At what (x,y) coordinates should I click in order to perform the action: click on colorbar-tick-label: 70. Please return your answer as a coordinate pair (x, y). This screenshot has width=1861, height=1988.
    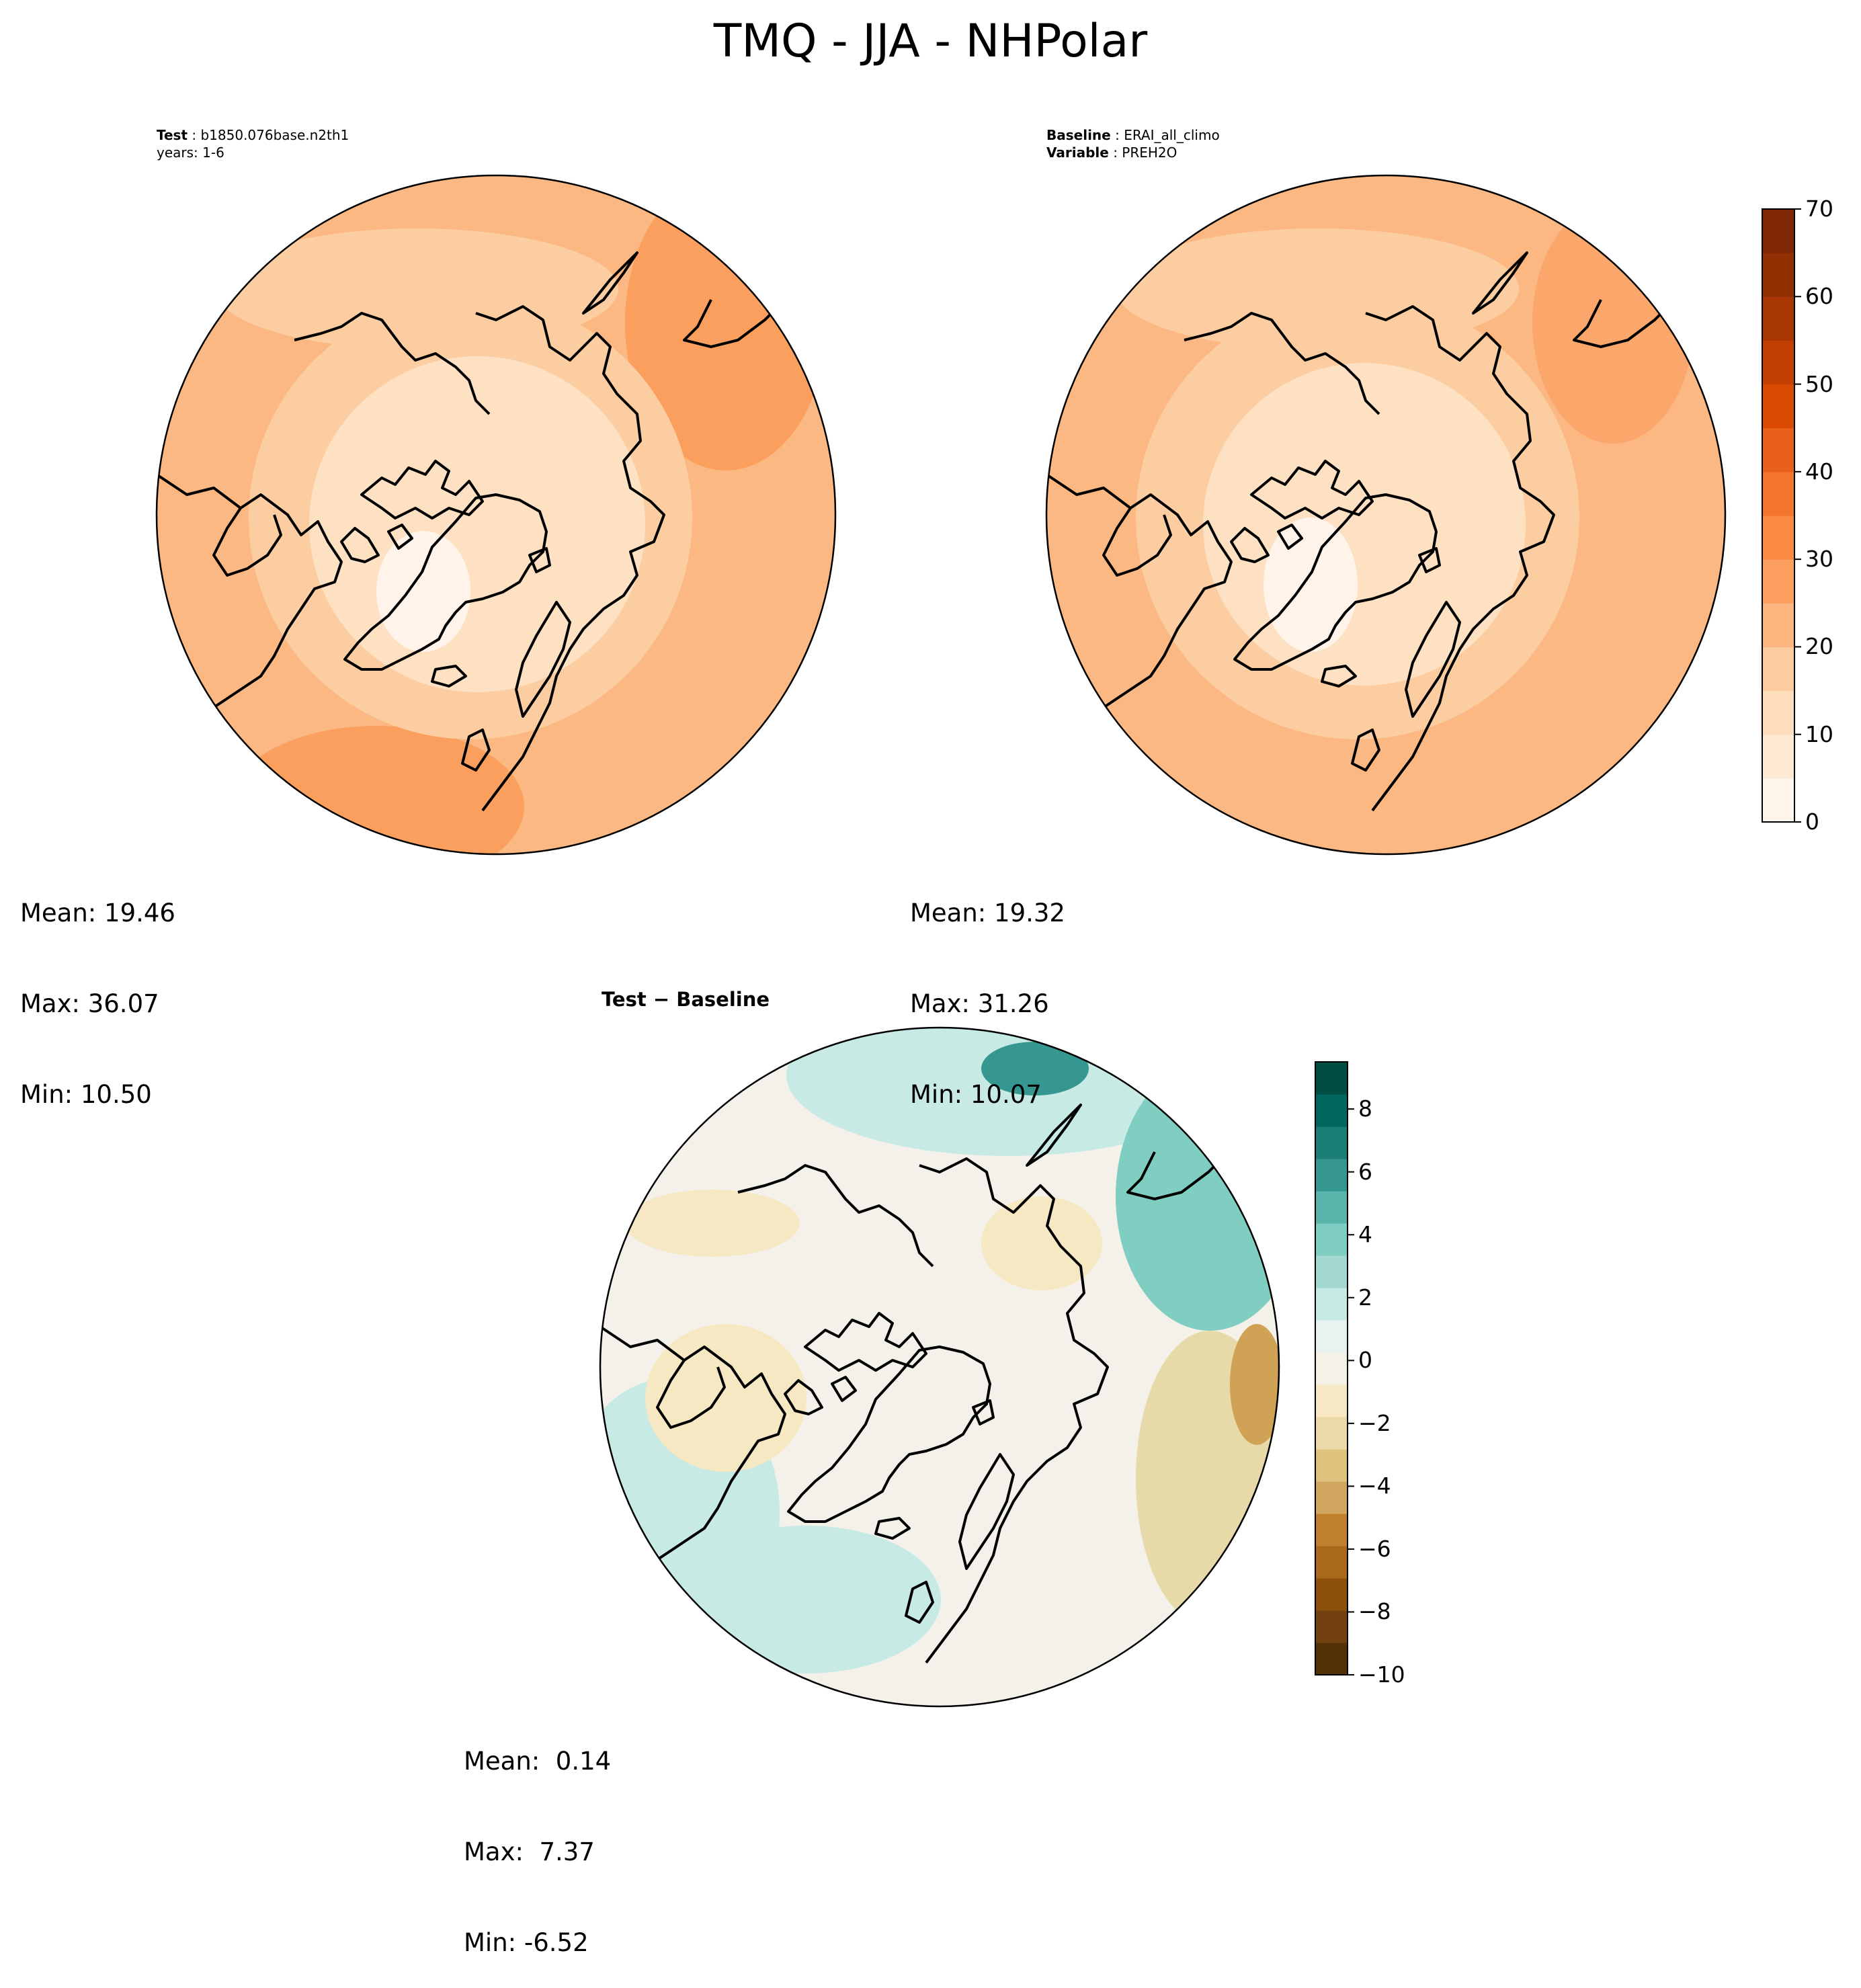
    Looking at the image, I should click on (1819, 209).